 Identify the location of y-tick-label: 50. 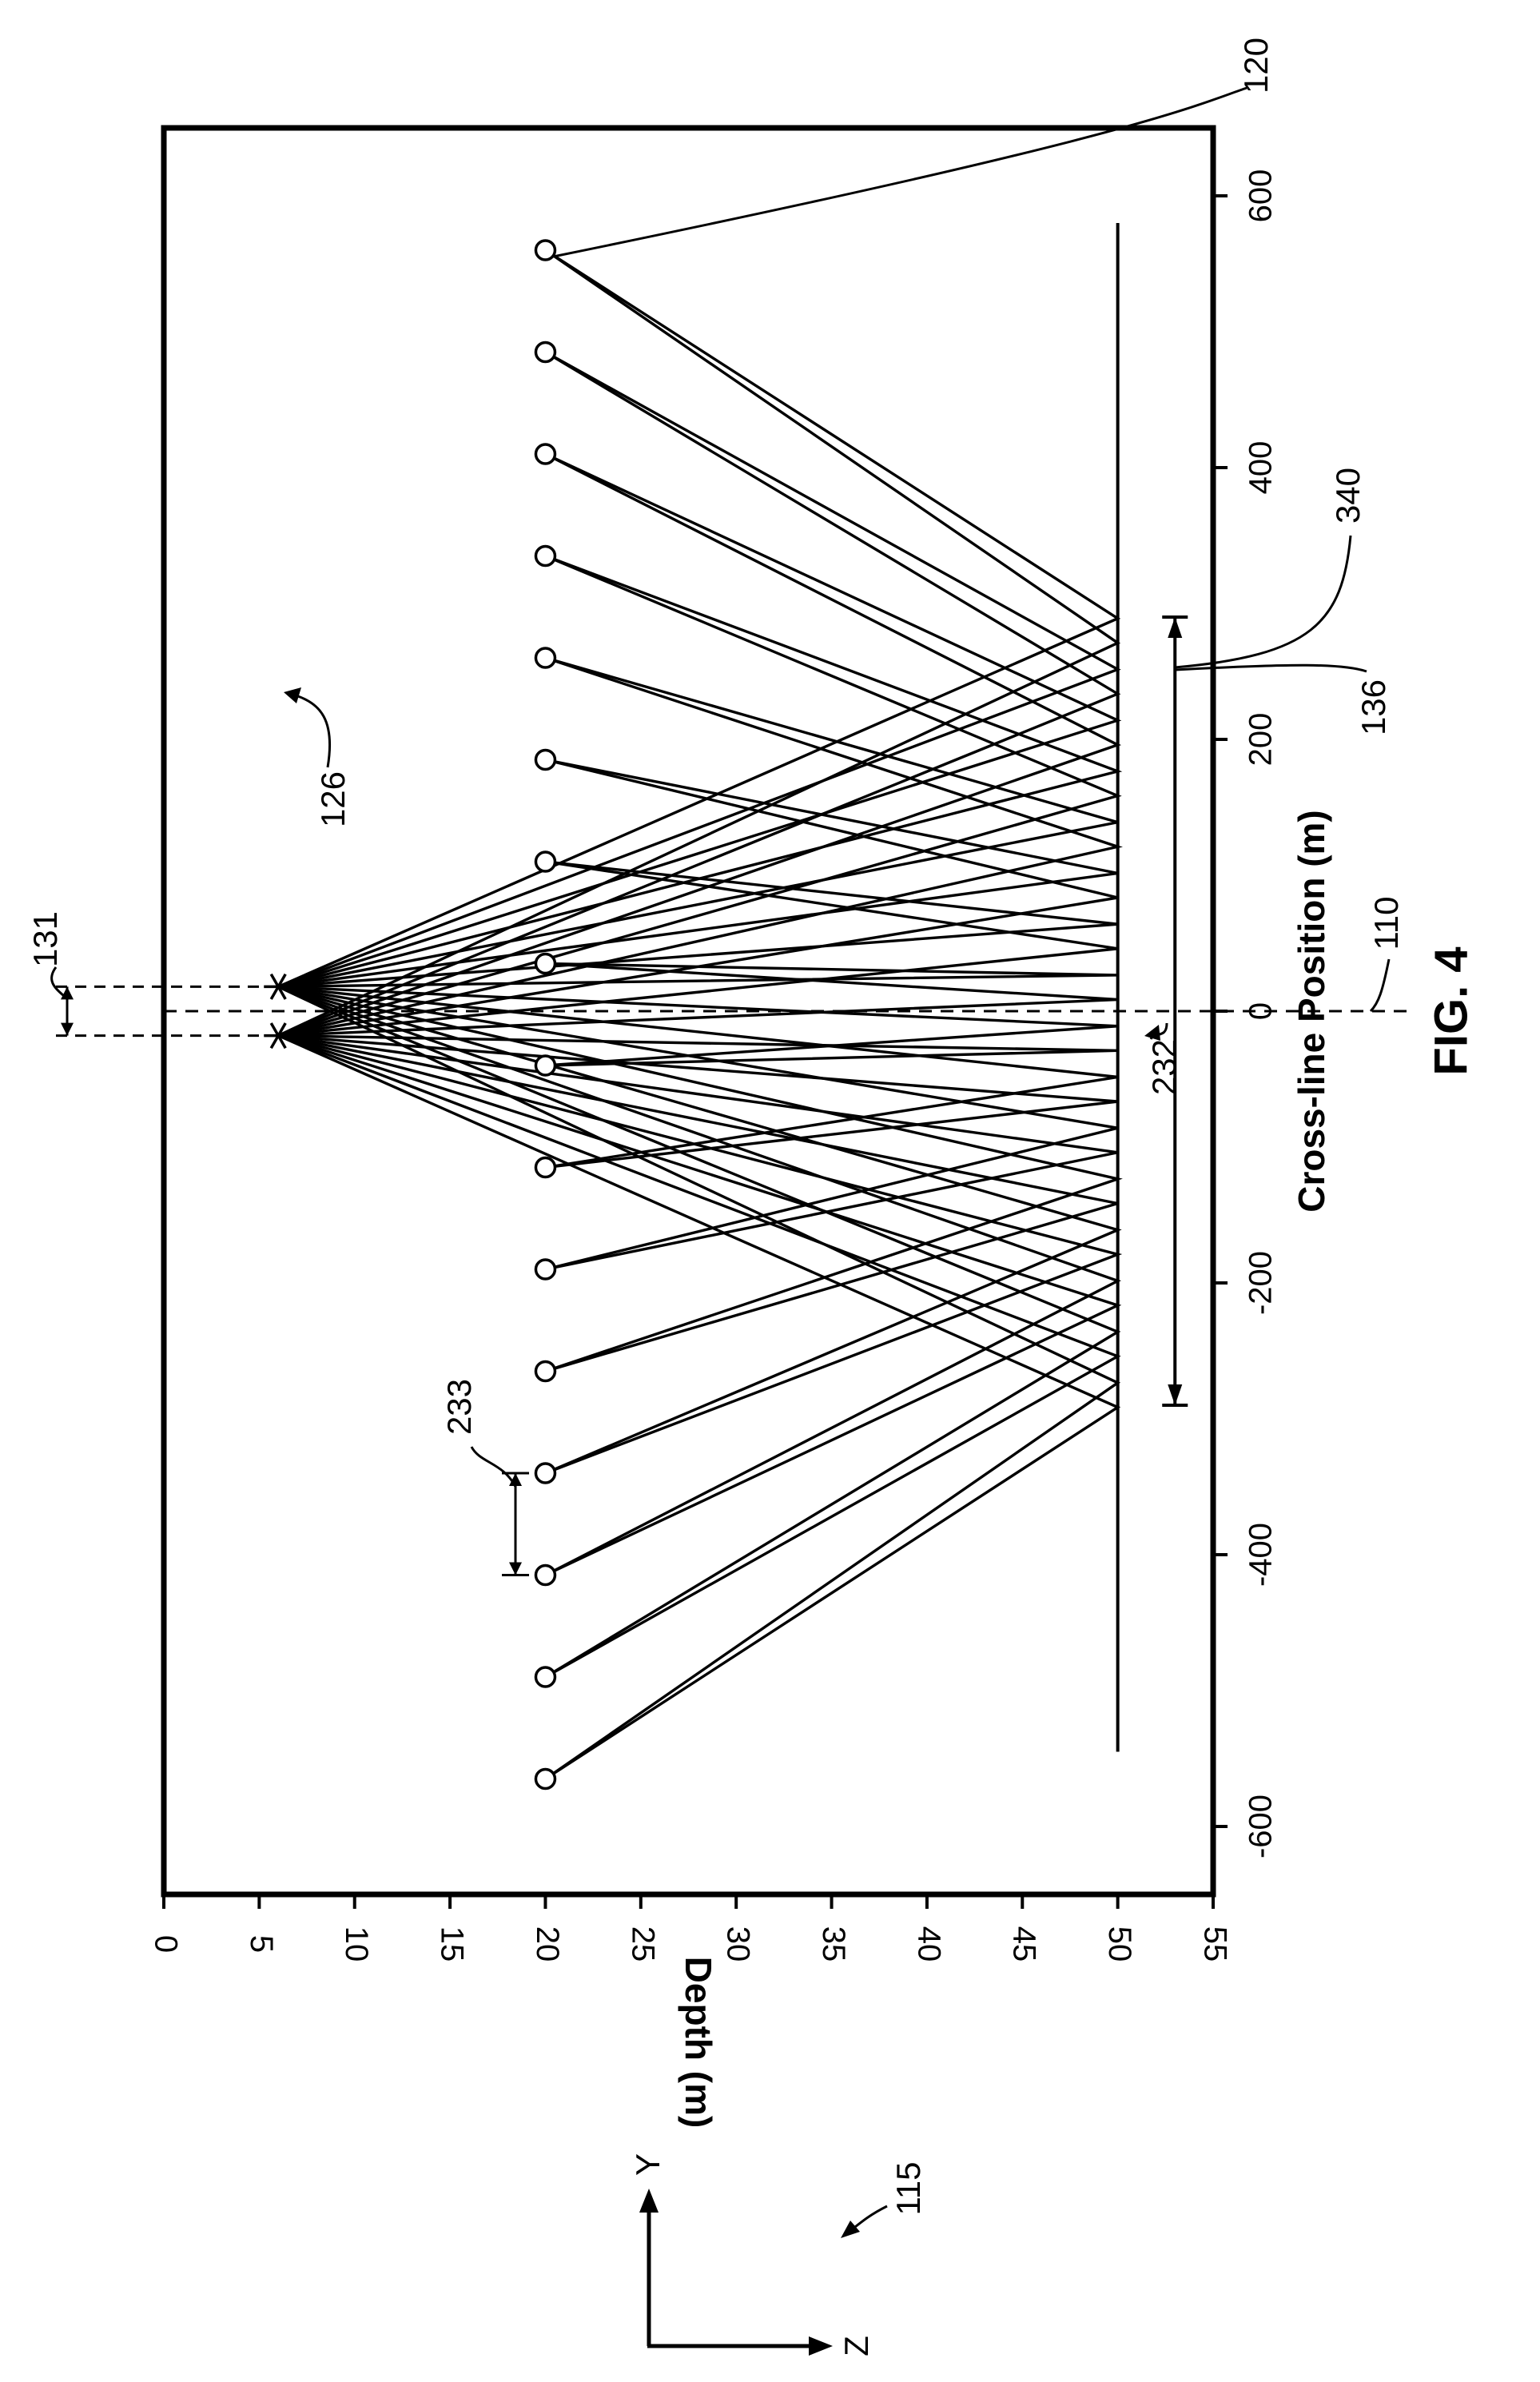
(1119, 1944).